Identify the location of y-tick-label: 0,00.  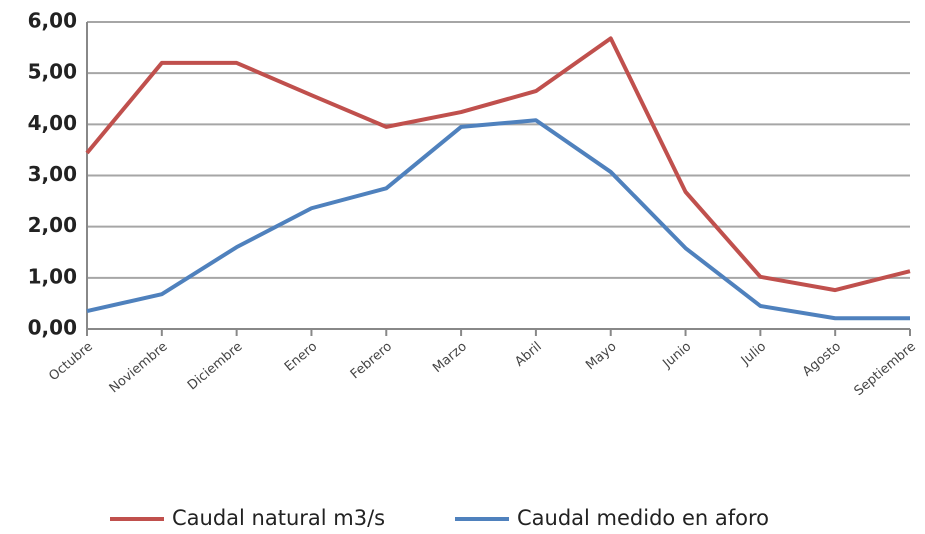
(52, 328).